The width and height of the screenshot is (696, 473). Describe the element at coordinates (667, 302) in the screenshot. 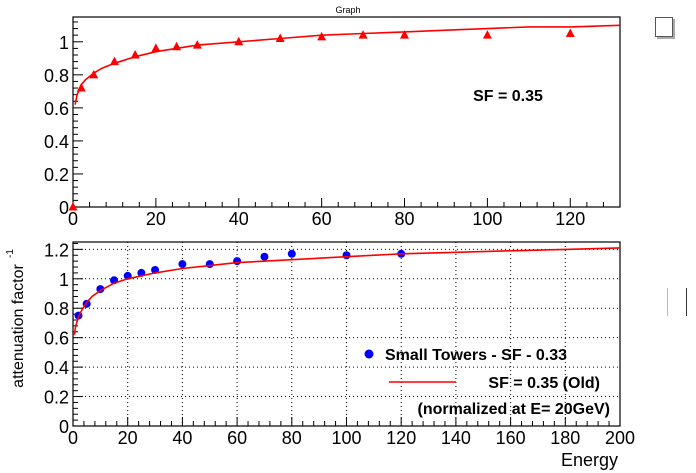

I see `scrollbar-divider` at that location.